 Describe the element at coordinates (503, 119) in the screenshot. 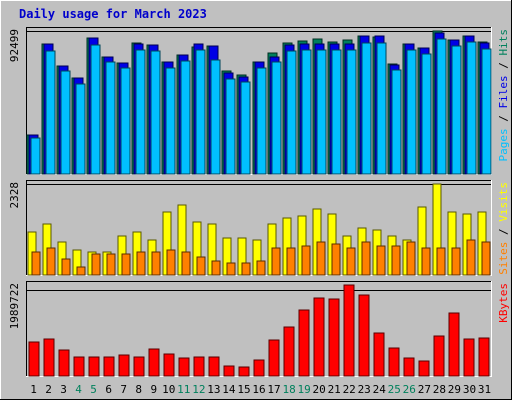

I see `legend-part-1: /` at that location.